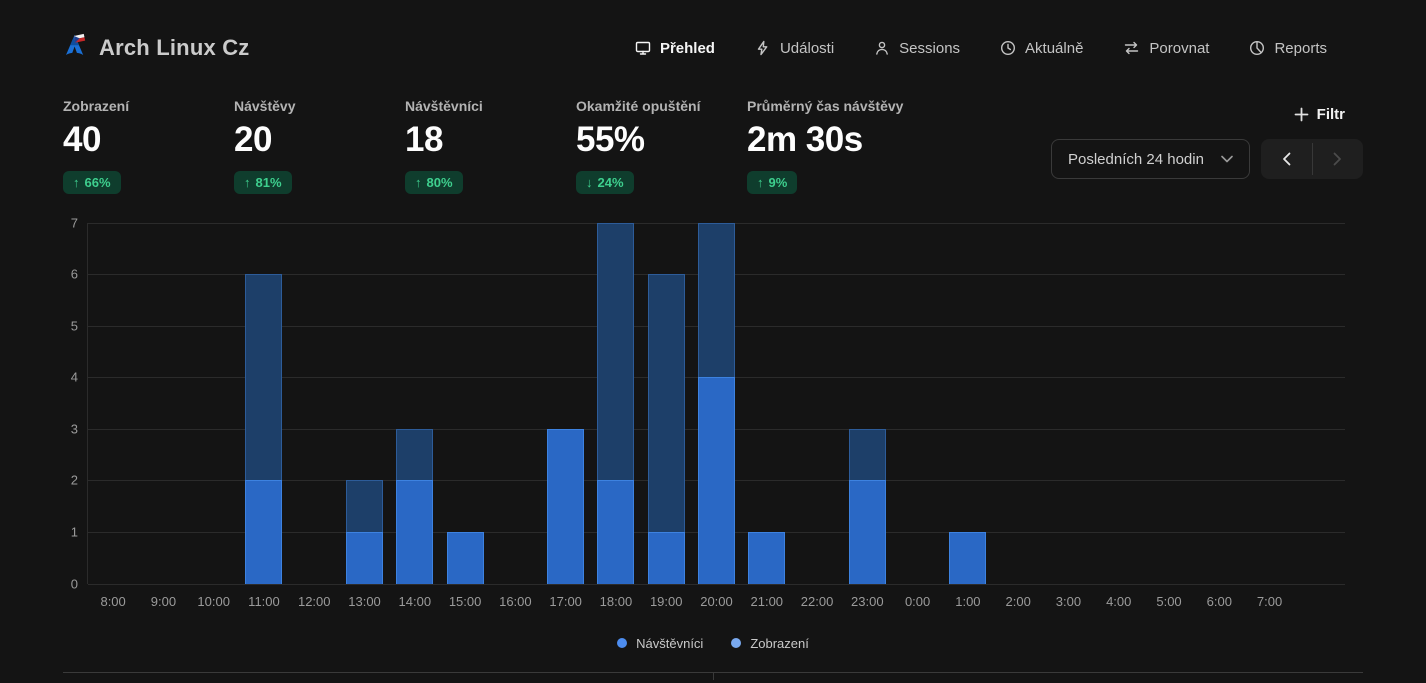 The height and width of the screenshot is (683, 1426). I want to click on x-axis-tick: 18:00, so click(616, 601).